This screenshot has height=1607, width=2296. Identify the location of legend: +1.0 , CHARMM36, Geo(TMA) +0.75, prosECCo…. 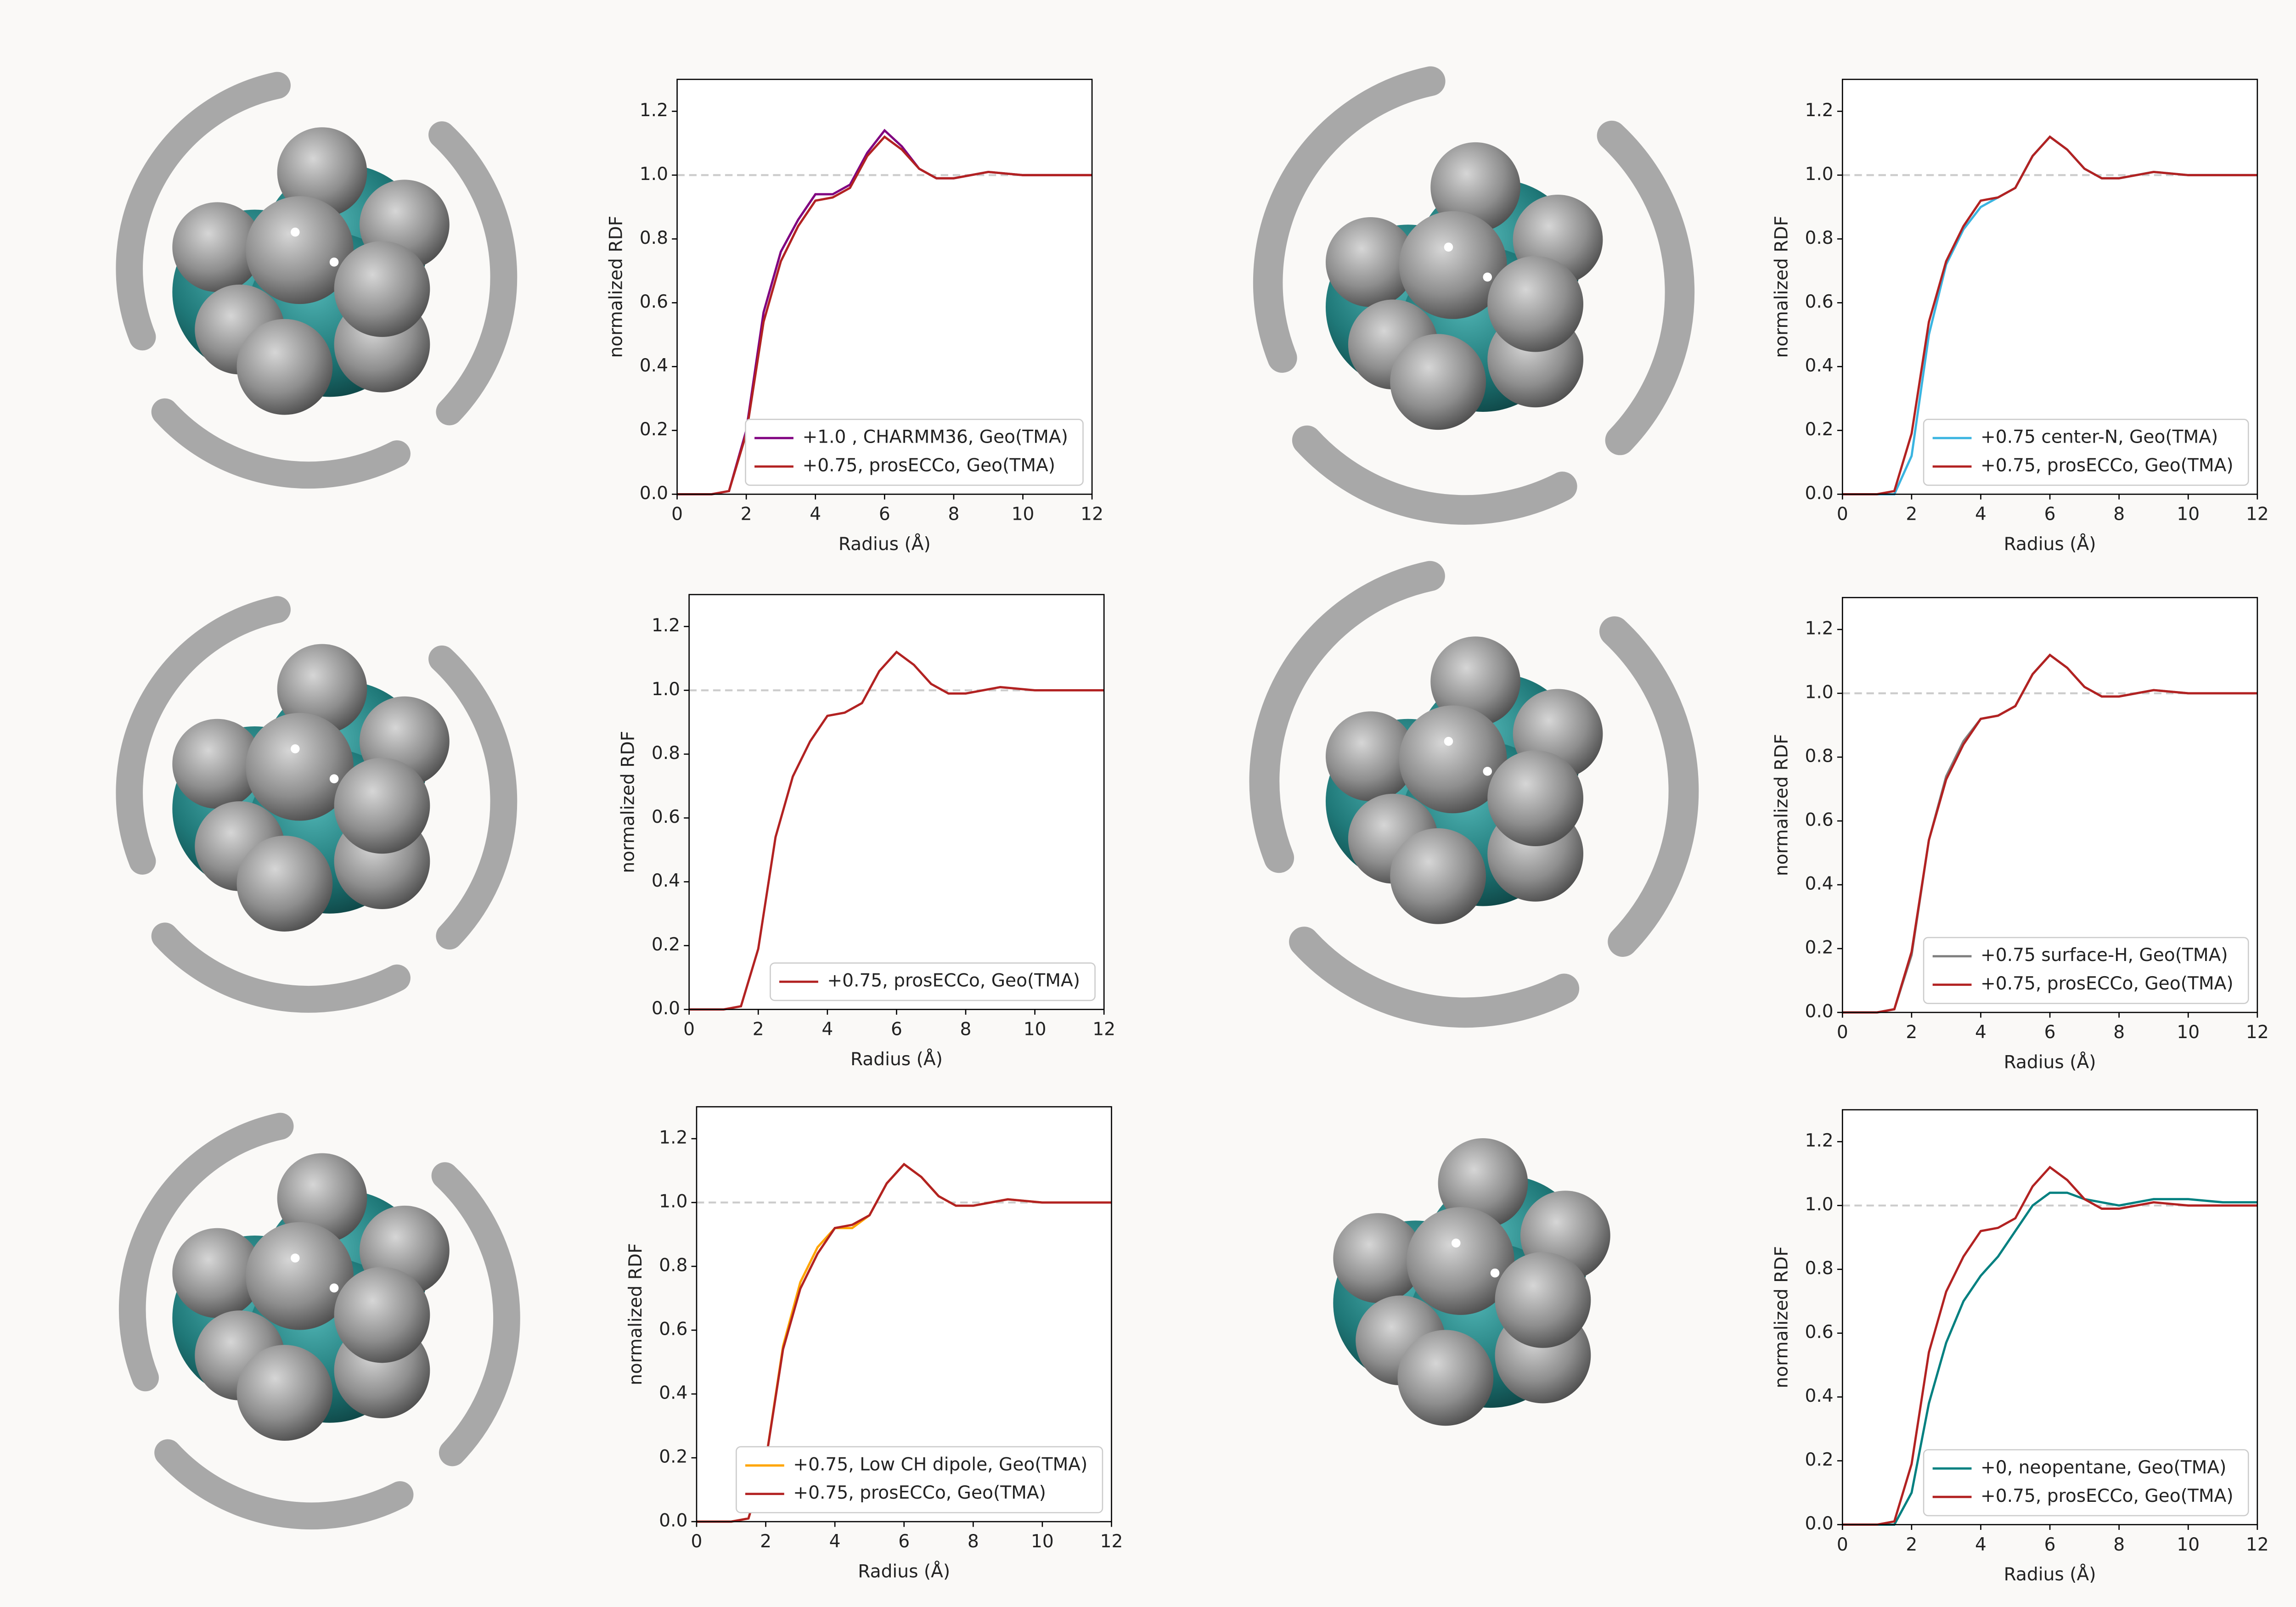
(914, 452).